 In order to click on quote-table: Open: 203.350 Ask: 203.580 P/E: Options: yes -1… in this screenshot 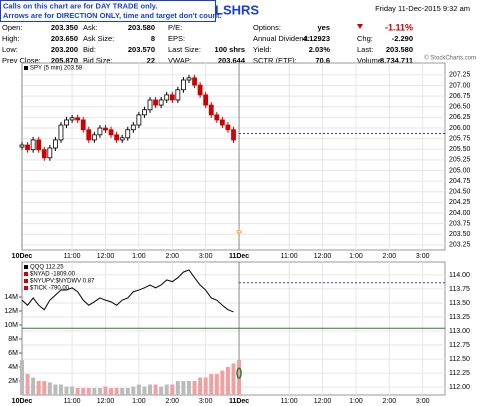, I will do `click(207, 43)`.